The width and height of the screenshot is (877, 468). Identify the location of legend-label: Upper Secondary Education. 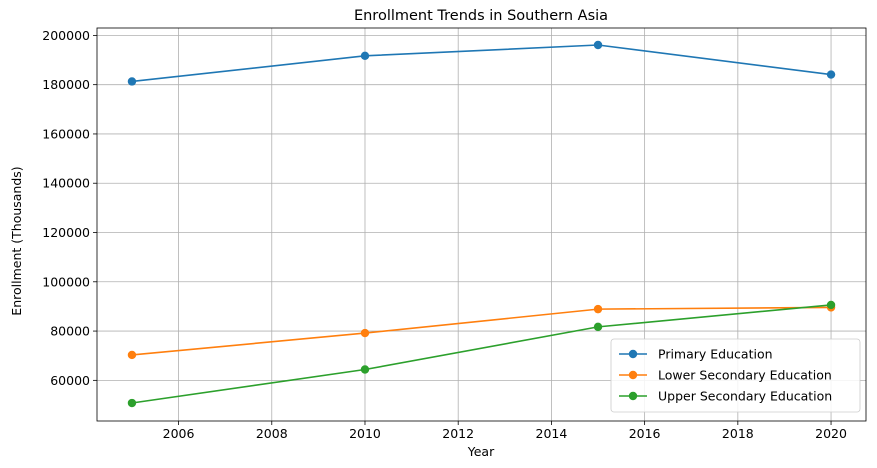
(745, 396).